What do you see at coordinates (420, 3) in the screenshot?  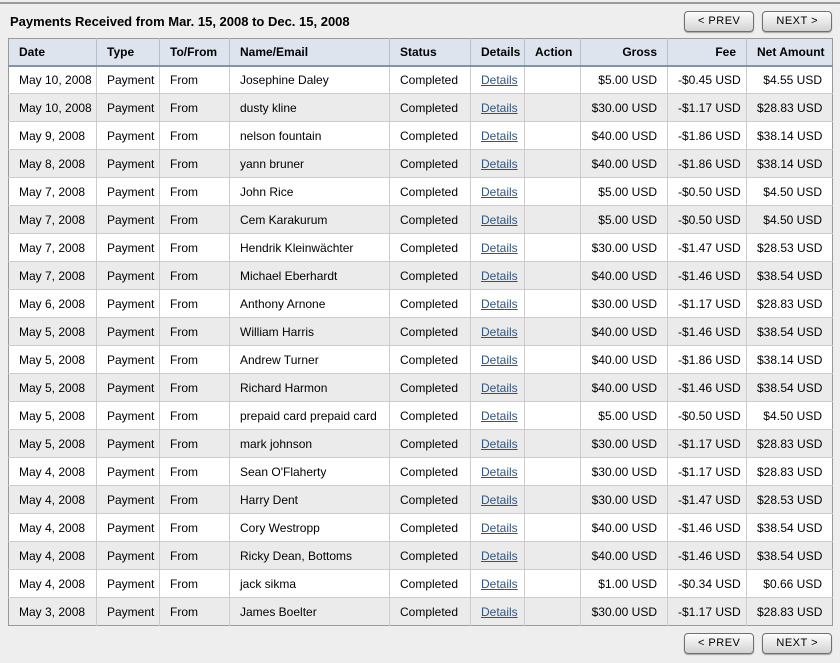 I see `top-divider` at bounding box center [420, 3].